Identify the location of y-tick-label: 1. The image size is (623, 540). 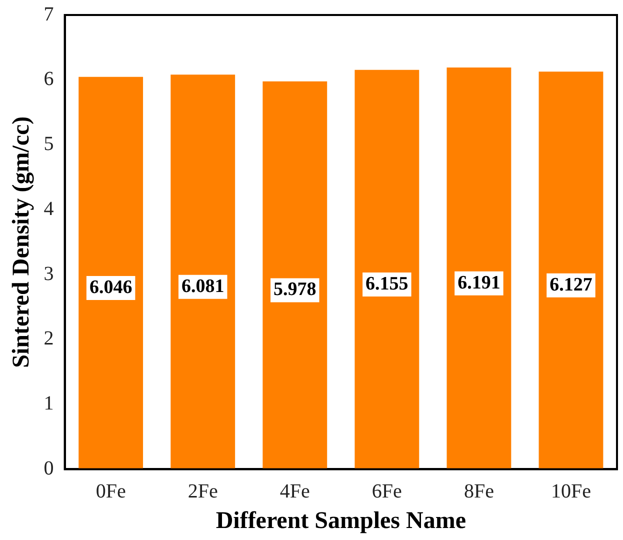
(49, 403).